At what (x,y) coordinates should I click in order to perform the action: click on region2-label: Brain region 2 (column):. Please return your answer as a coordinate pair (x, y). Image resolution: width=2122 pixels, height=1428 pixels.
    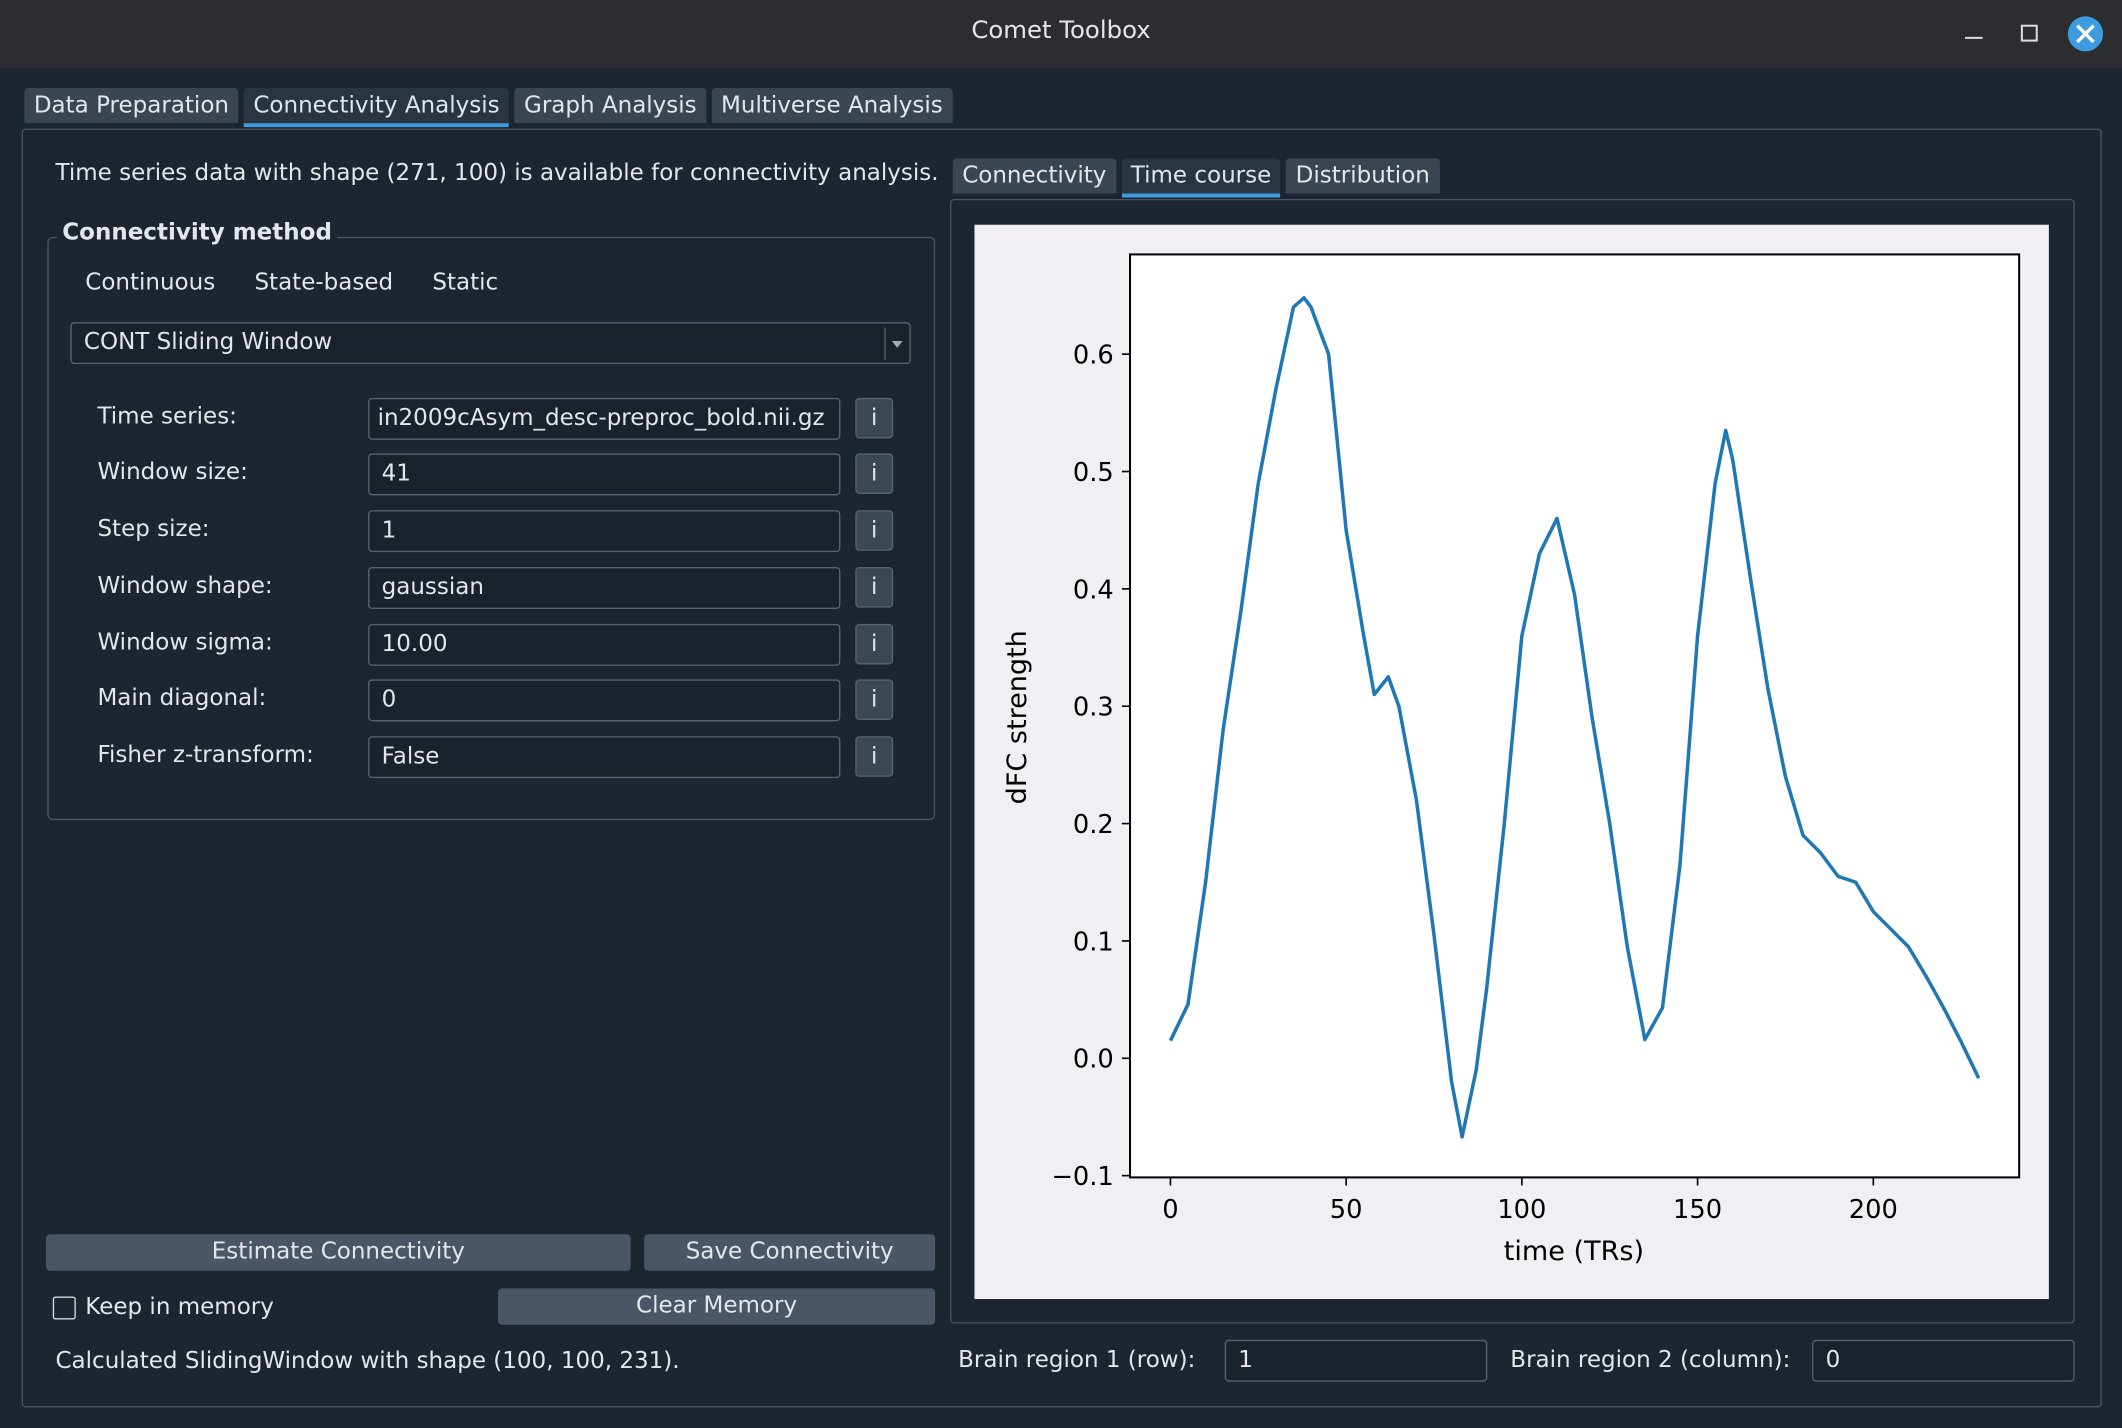
    Looking at the image, I should click on (1650, 1360).